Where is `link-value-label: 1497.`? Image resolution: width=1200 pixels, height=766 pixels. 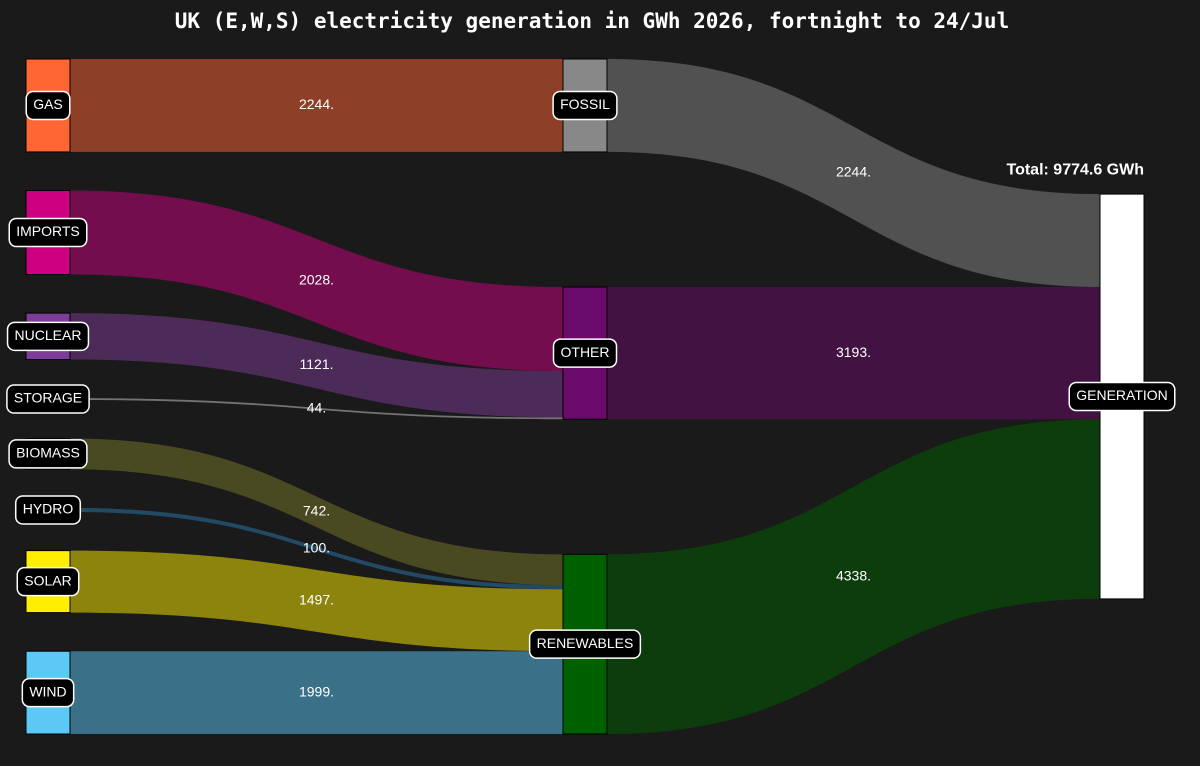
link-value-label: 1497. is located at coordinates (316, 600).